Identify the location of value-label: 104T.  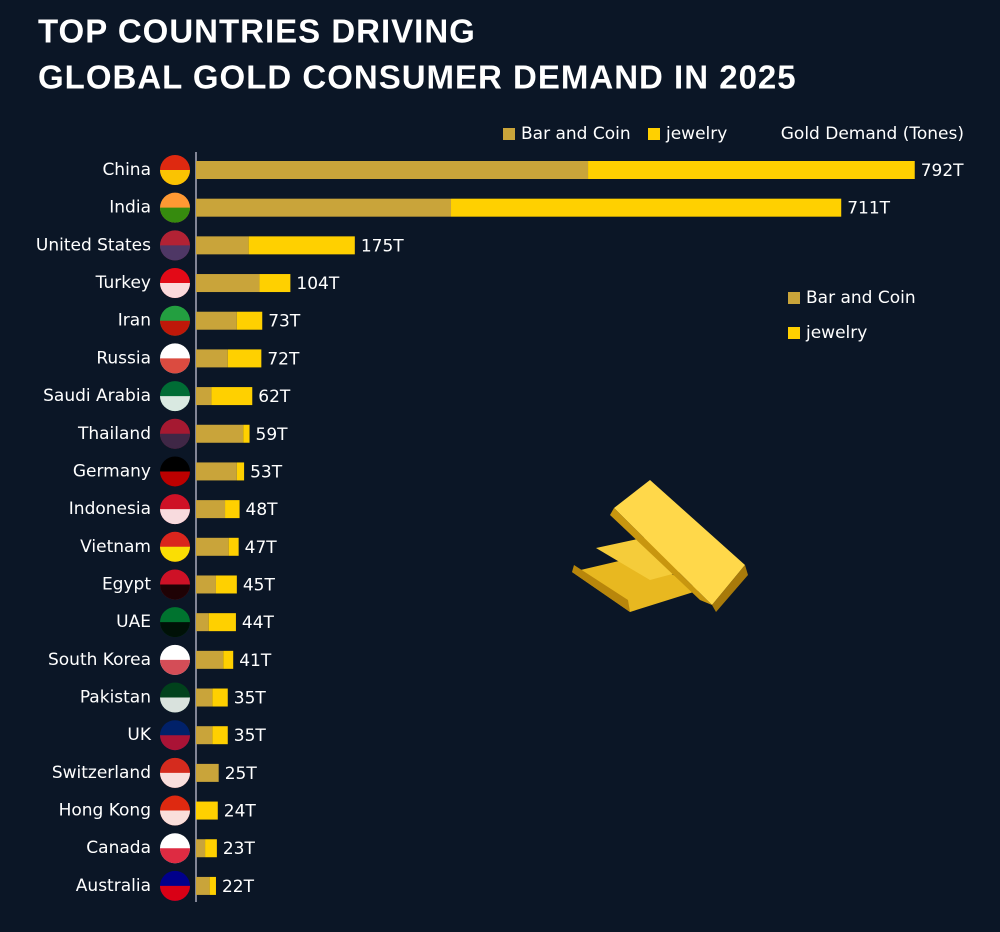
(317, 284).